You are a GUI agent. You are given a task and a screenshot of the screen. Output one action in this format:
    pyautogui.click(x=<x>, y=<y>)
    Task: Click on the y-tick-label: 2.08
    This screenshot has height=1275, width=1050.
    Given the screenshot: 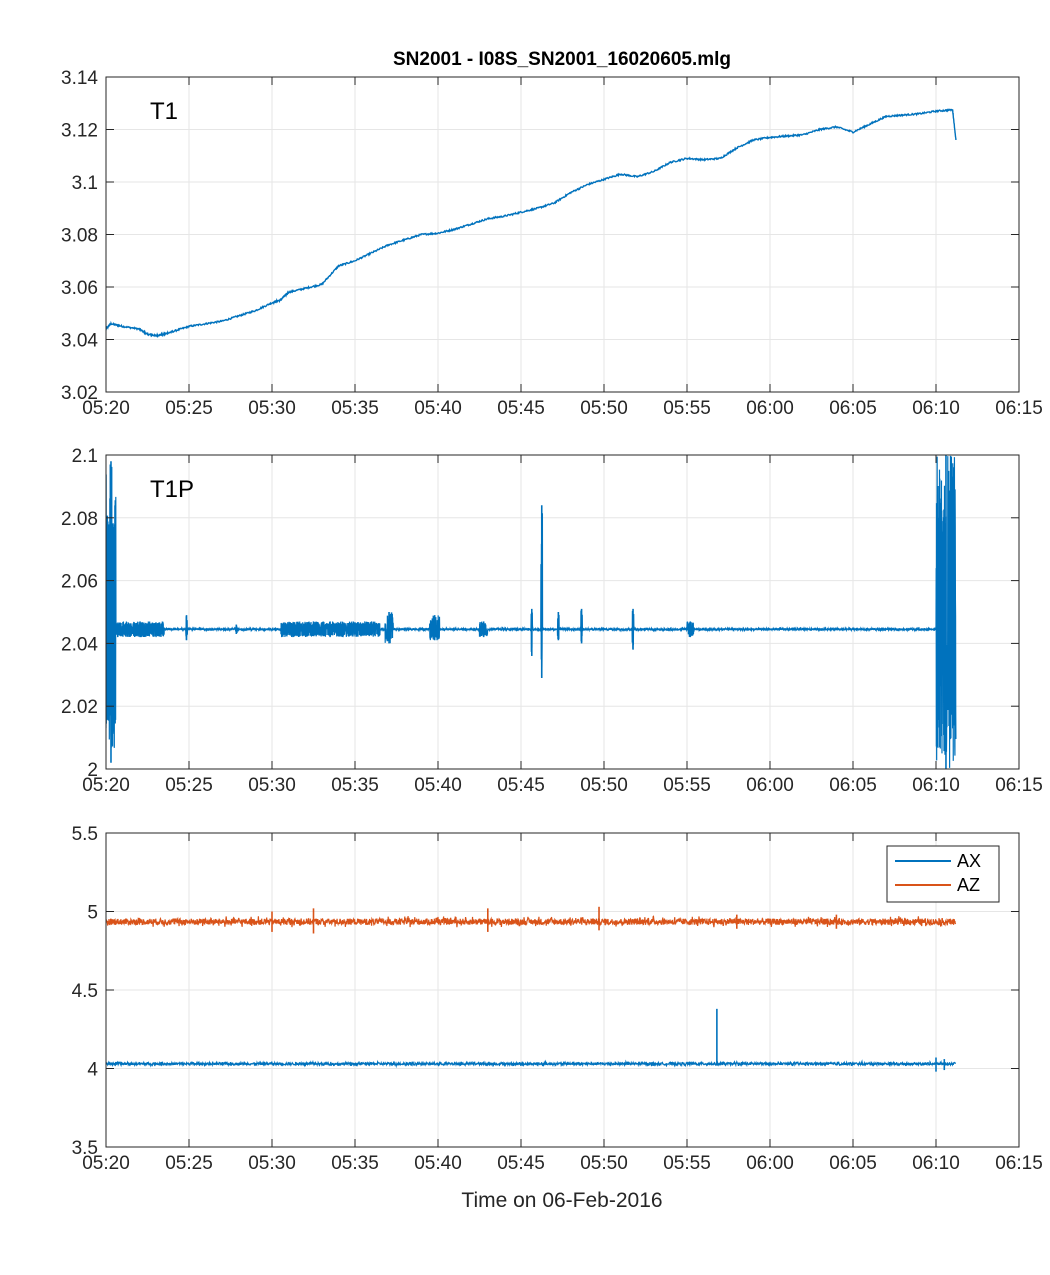 What is the action you would take?
    pyautogui.click(x=79, y=519)
    